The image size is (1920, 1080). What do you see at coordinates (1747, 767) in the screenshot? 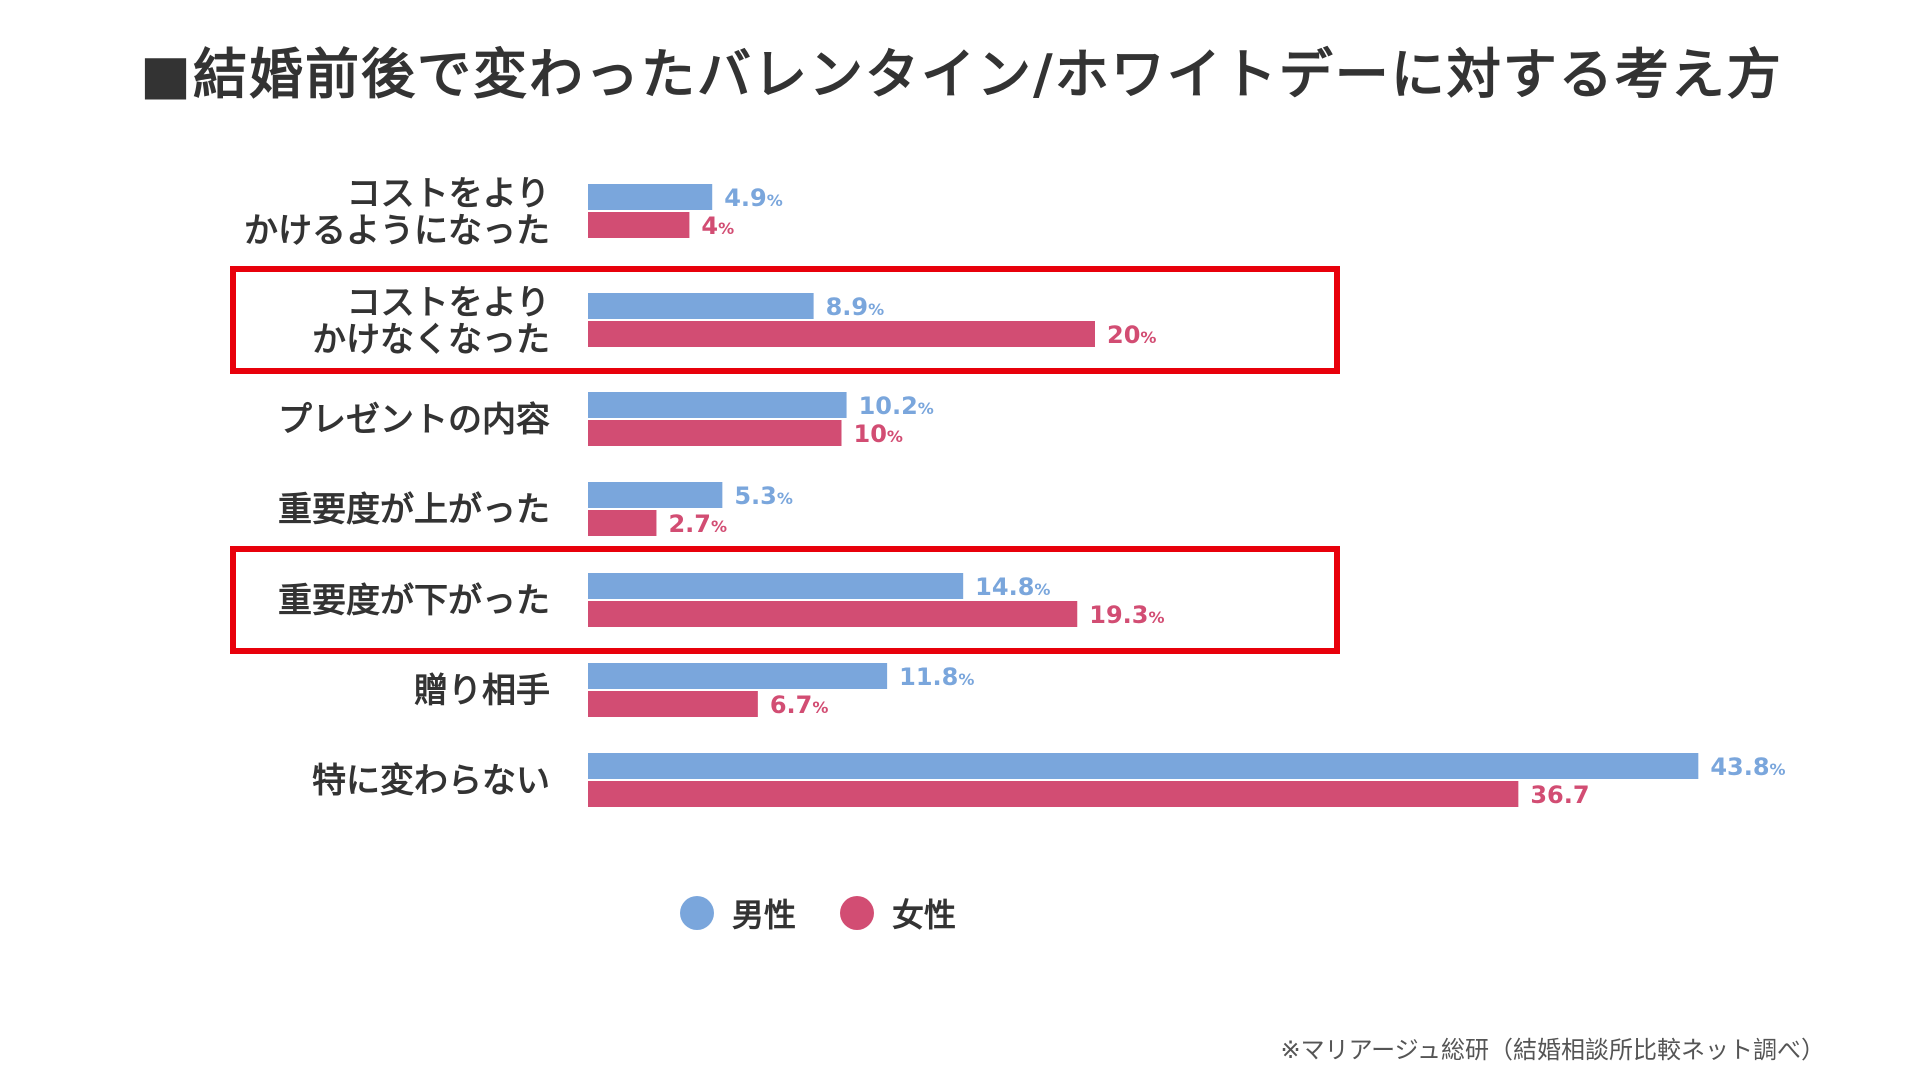
I see `value-label-male-6: 43.8%` at bounding box center [1747, 767].